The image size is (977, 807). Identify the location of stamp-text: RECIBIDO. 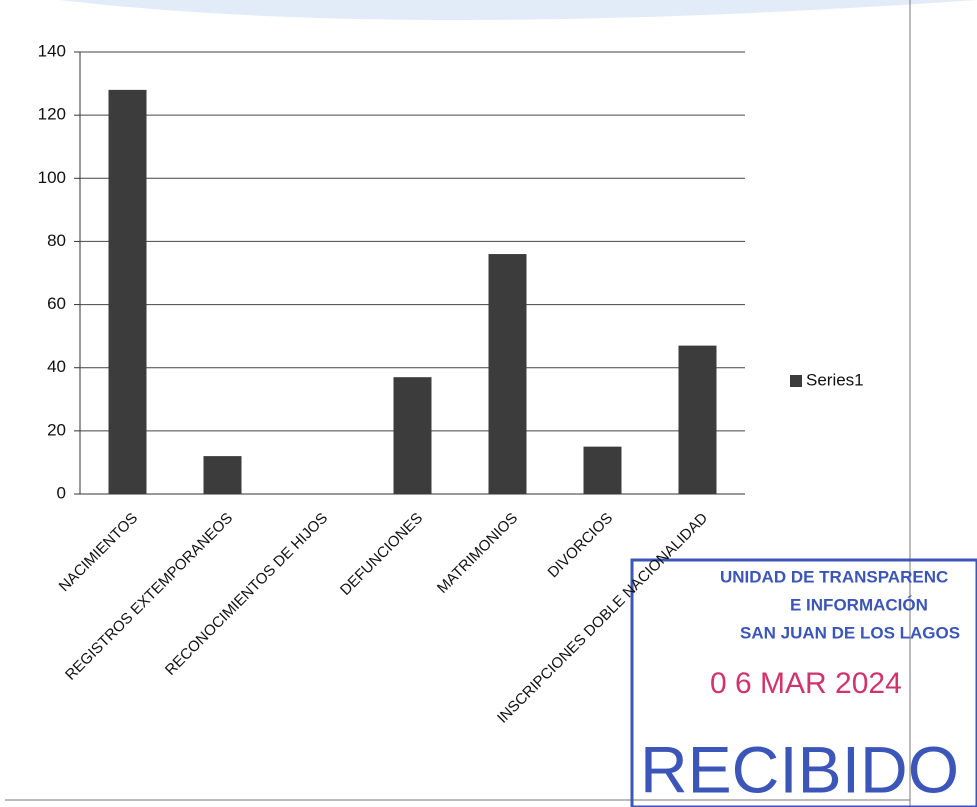
(799, 769).